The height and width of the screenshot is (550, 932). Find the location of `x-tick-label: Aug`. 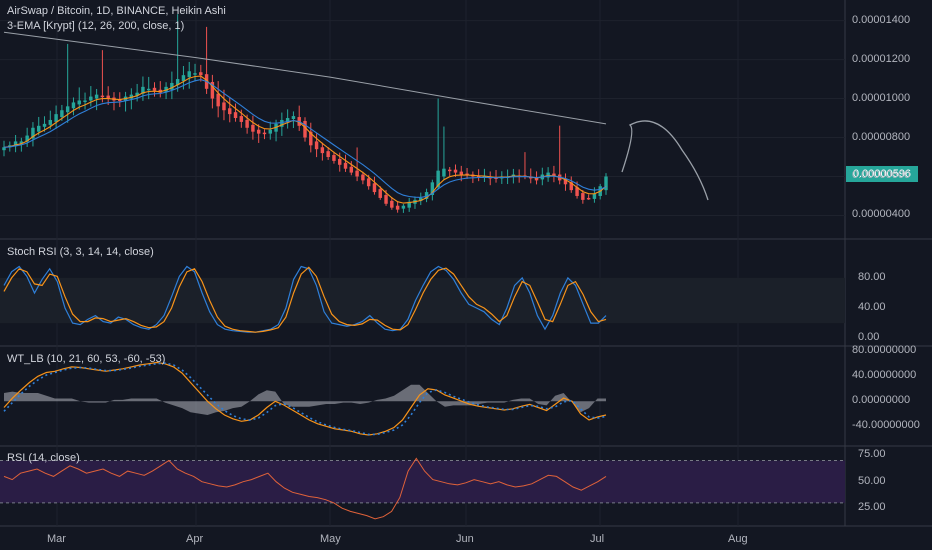

x-tick-label: Aug is located at coordinates (738, 539).